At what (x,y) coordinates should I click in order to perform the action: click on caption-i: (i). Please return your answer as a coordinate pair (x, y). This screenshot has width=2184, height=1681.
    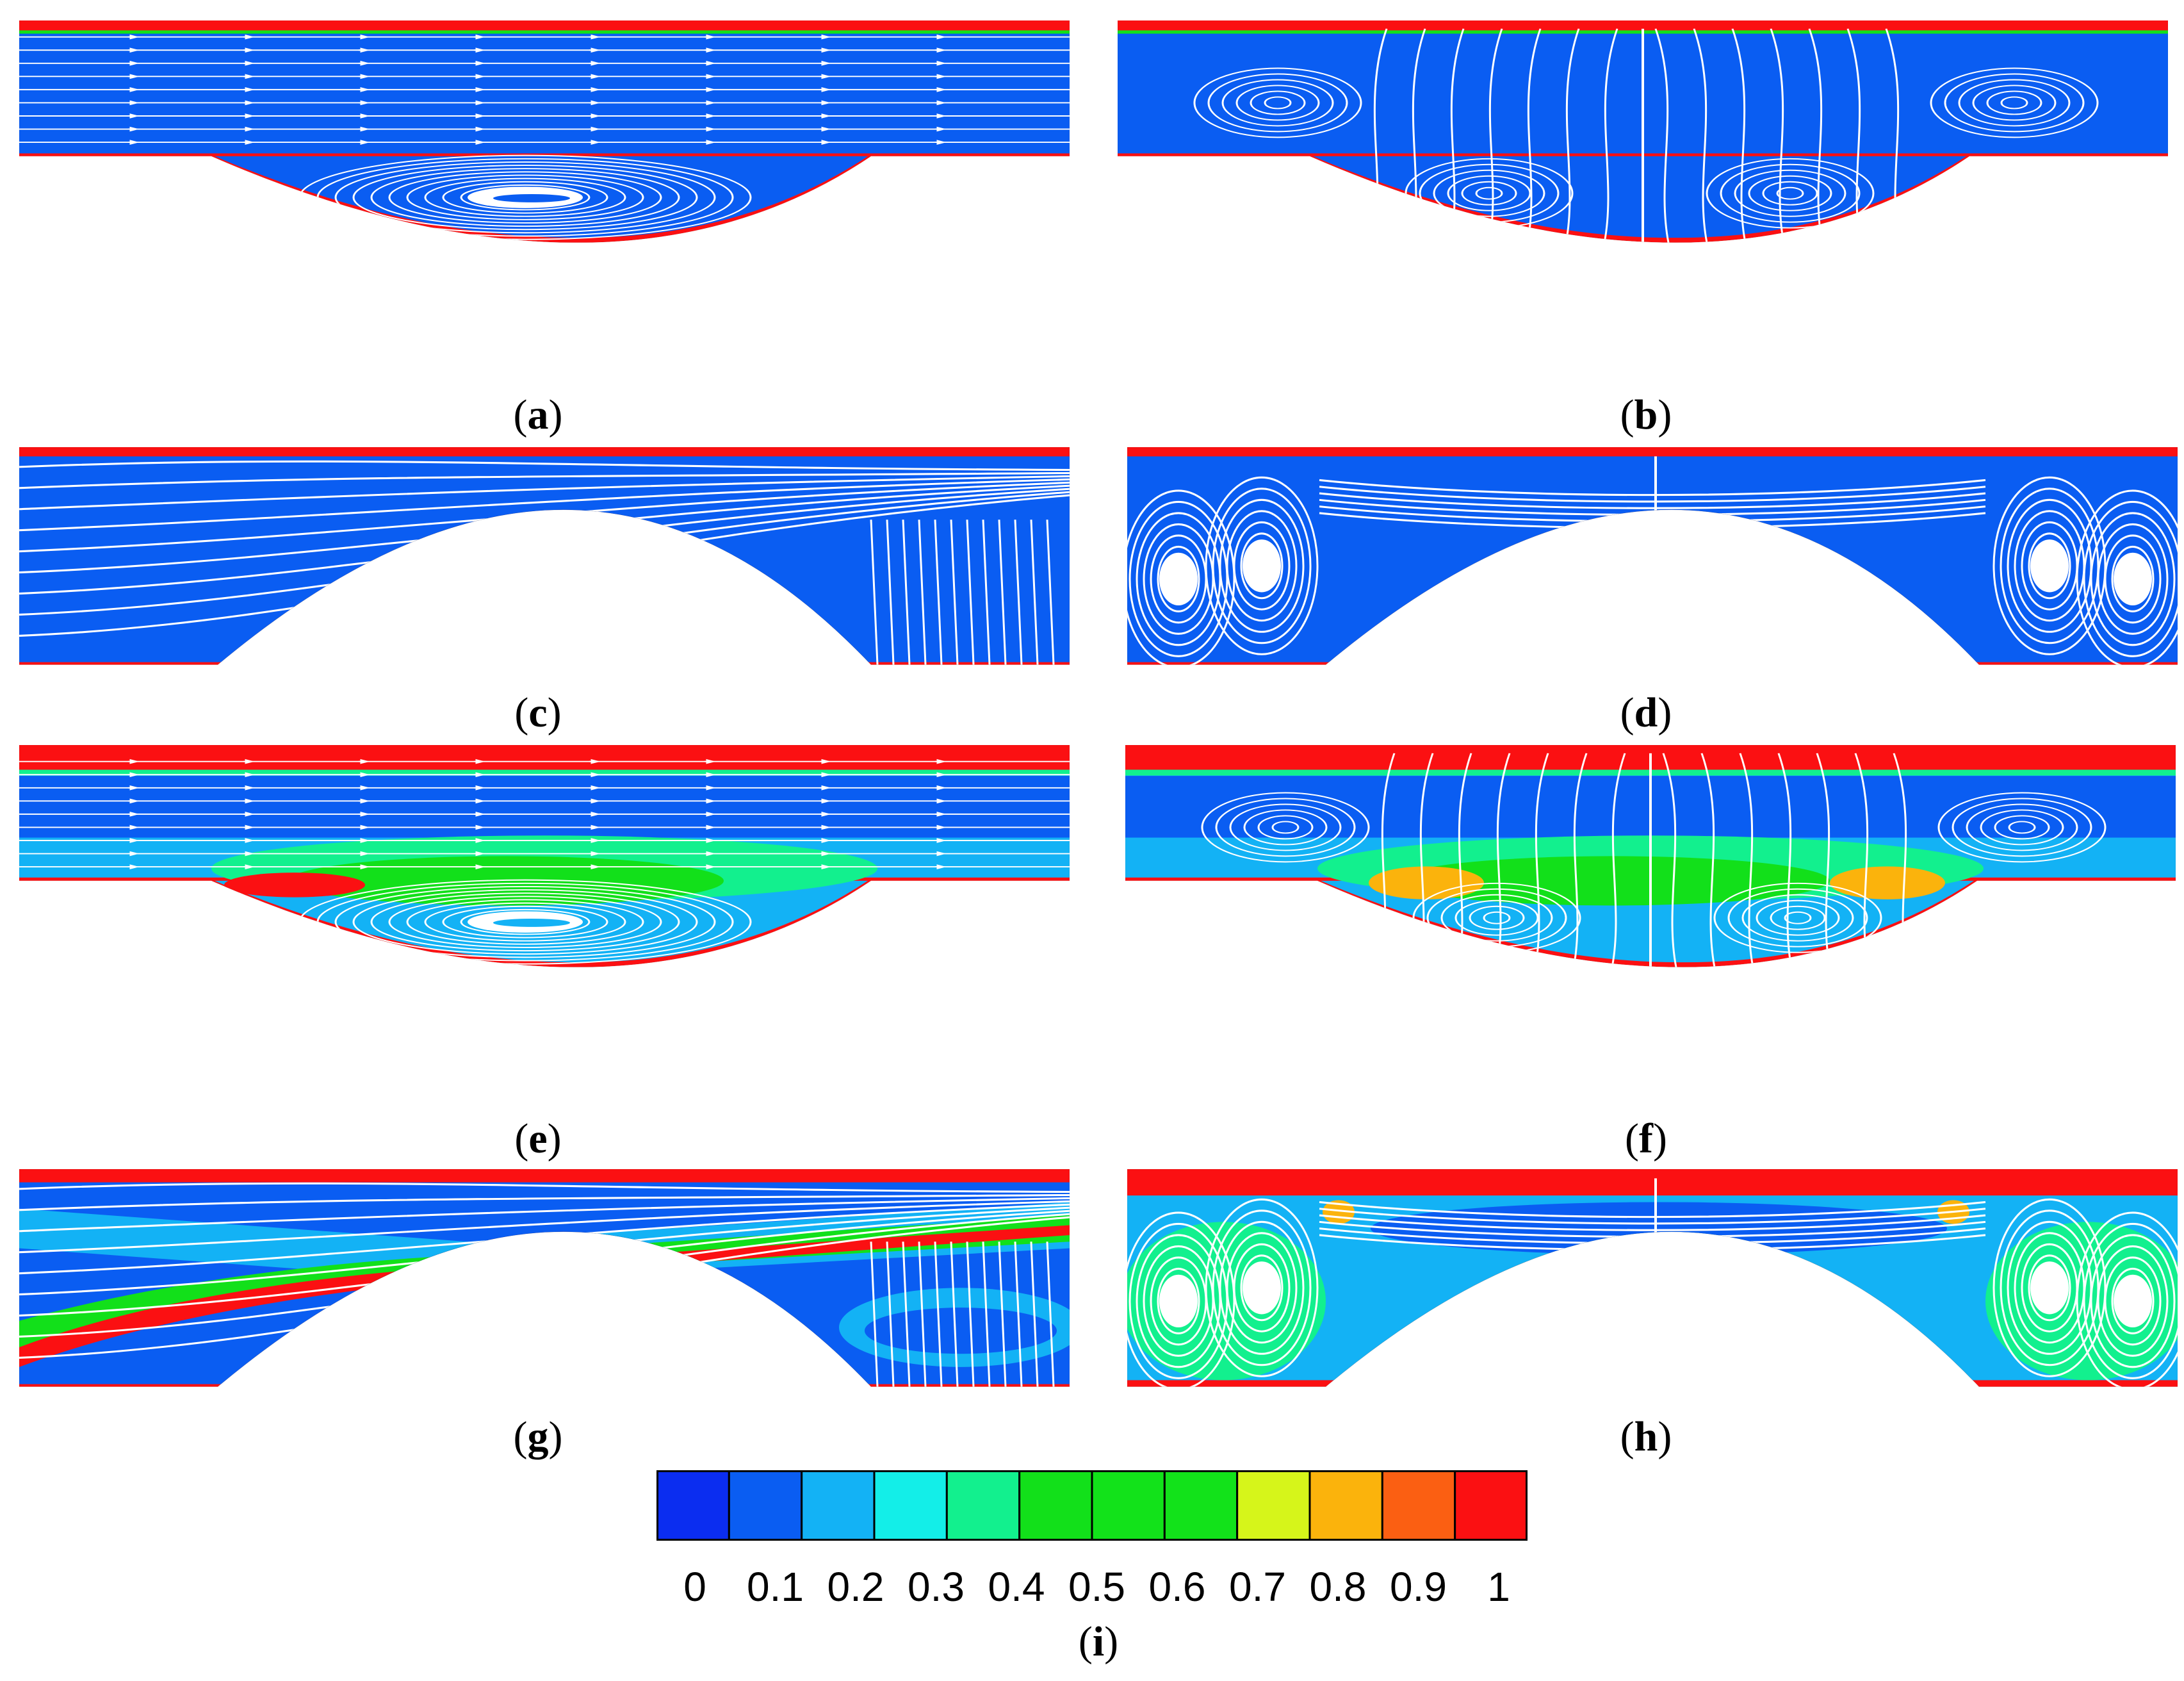
    Looking at the image, I should click on (1099, 1641).